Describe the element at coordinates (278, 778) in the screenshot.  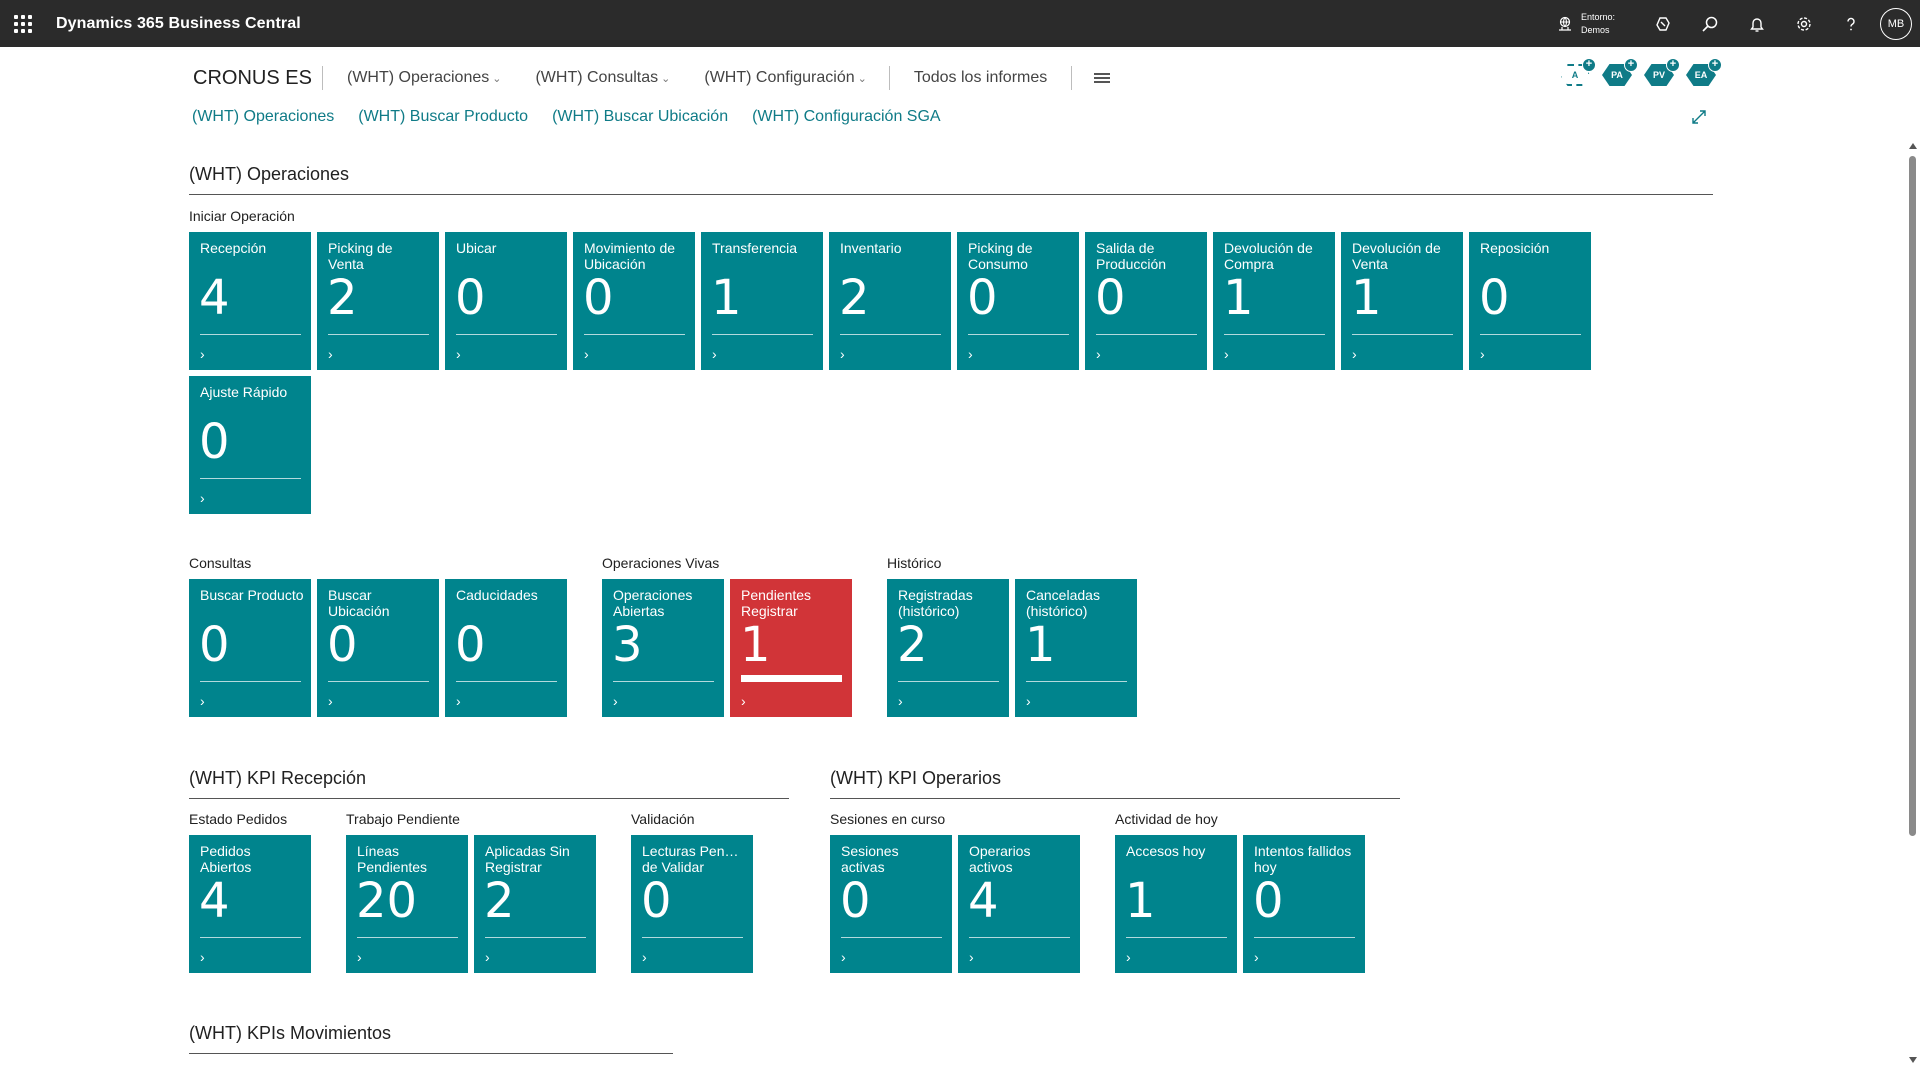
I see `section-title-kpi-recepcion: (WHT) KPI Recepción` at that location.